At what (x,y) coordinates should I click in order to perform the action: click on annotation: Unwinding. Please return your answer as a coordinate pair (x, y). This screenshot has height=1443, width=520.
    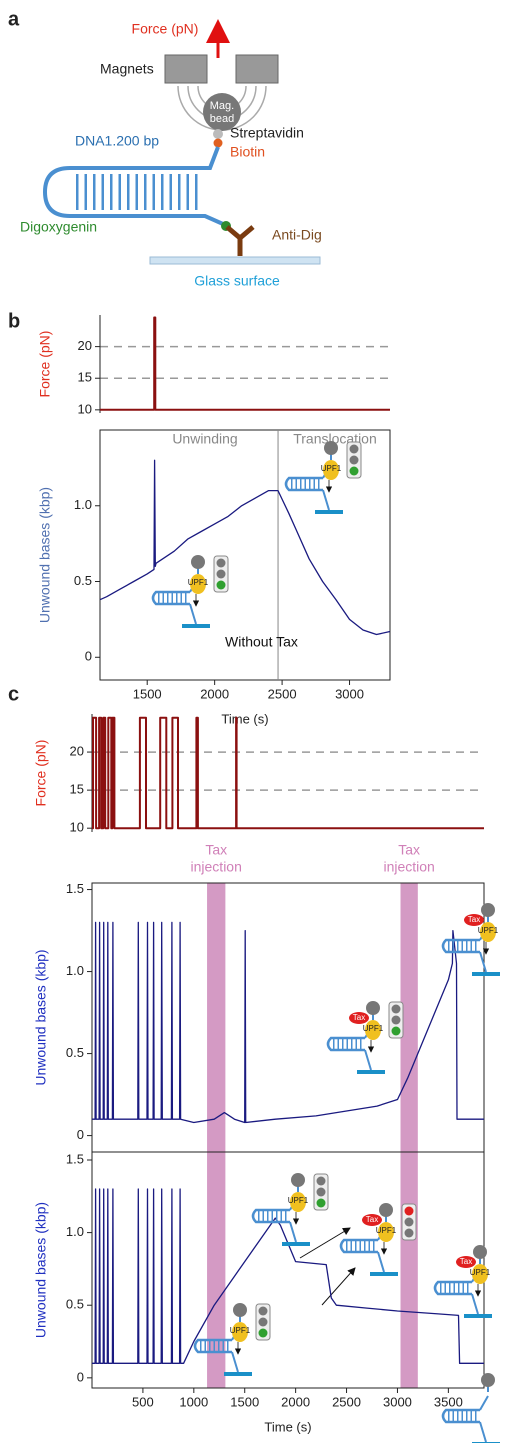
    Looking at the image, I should click on (204, 439).